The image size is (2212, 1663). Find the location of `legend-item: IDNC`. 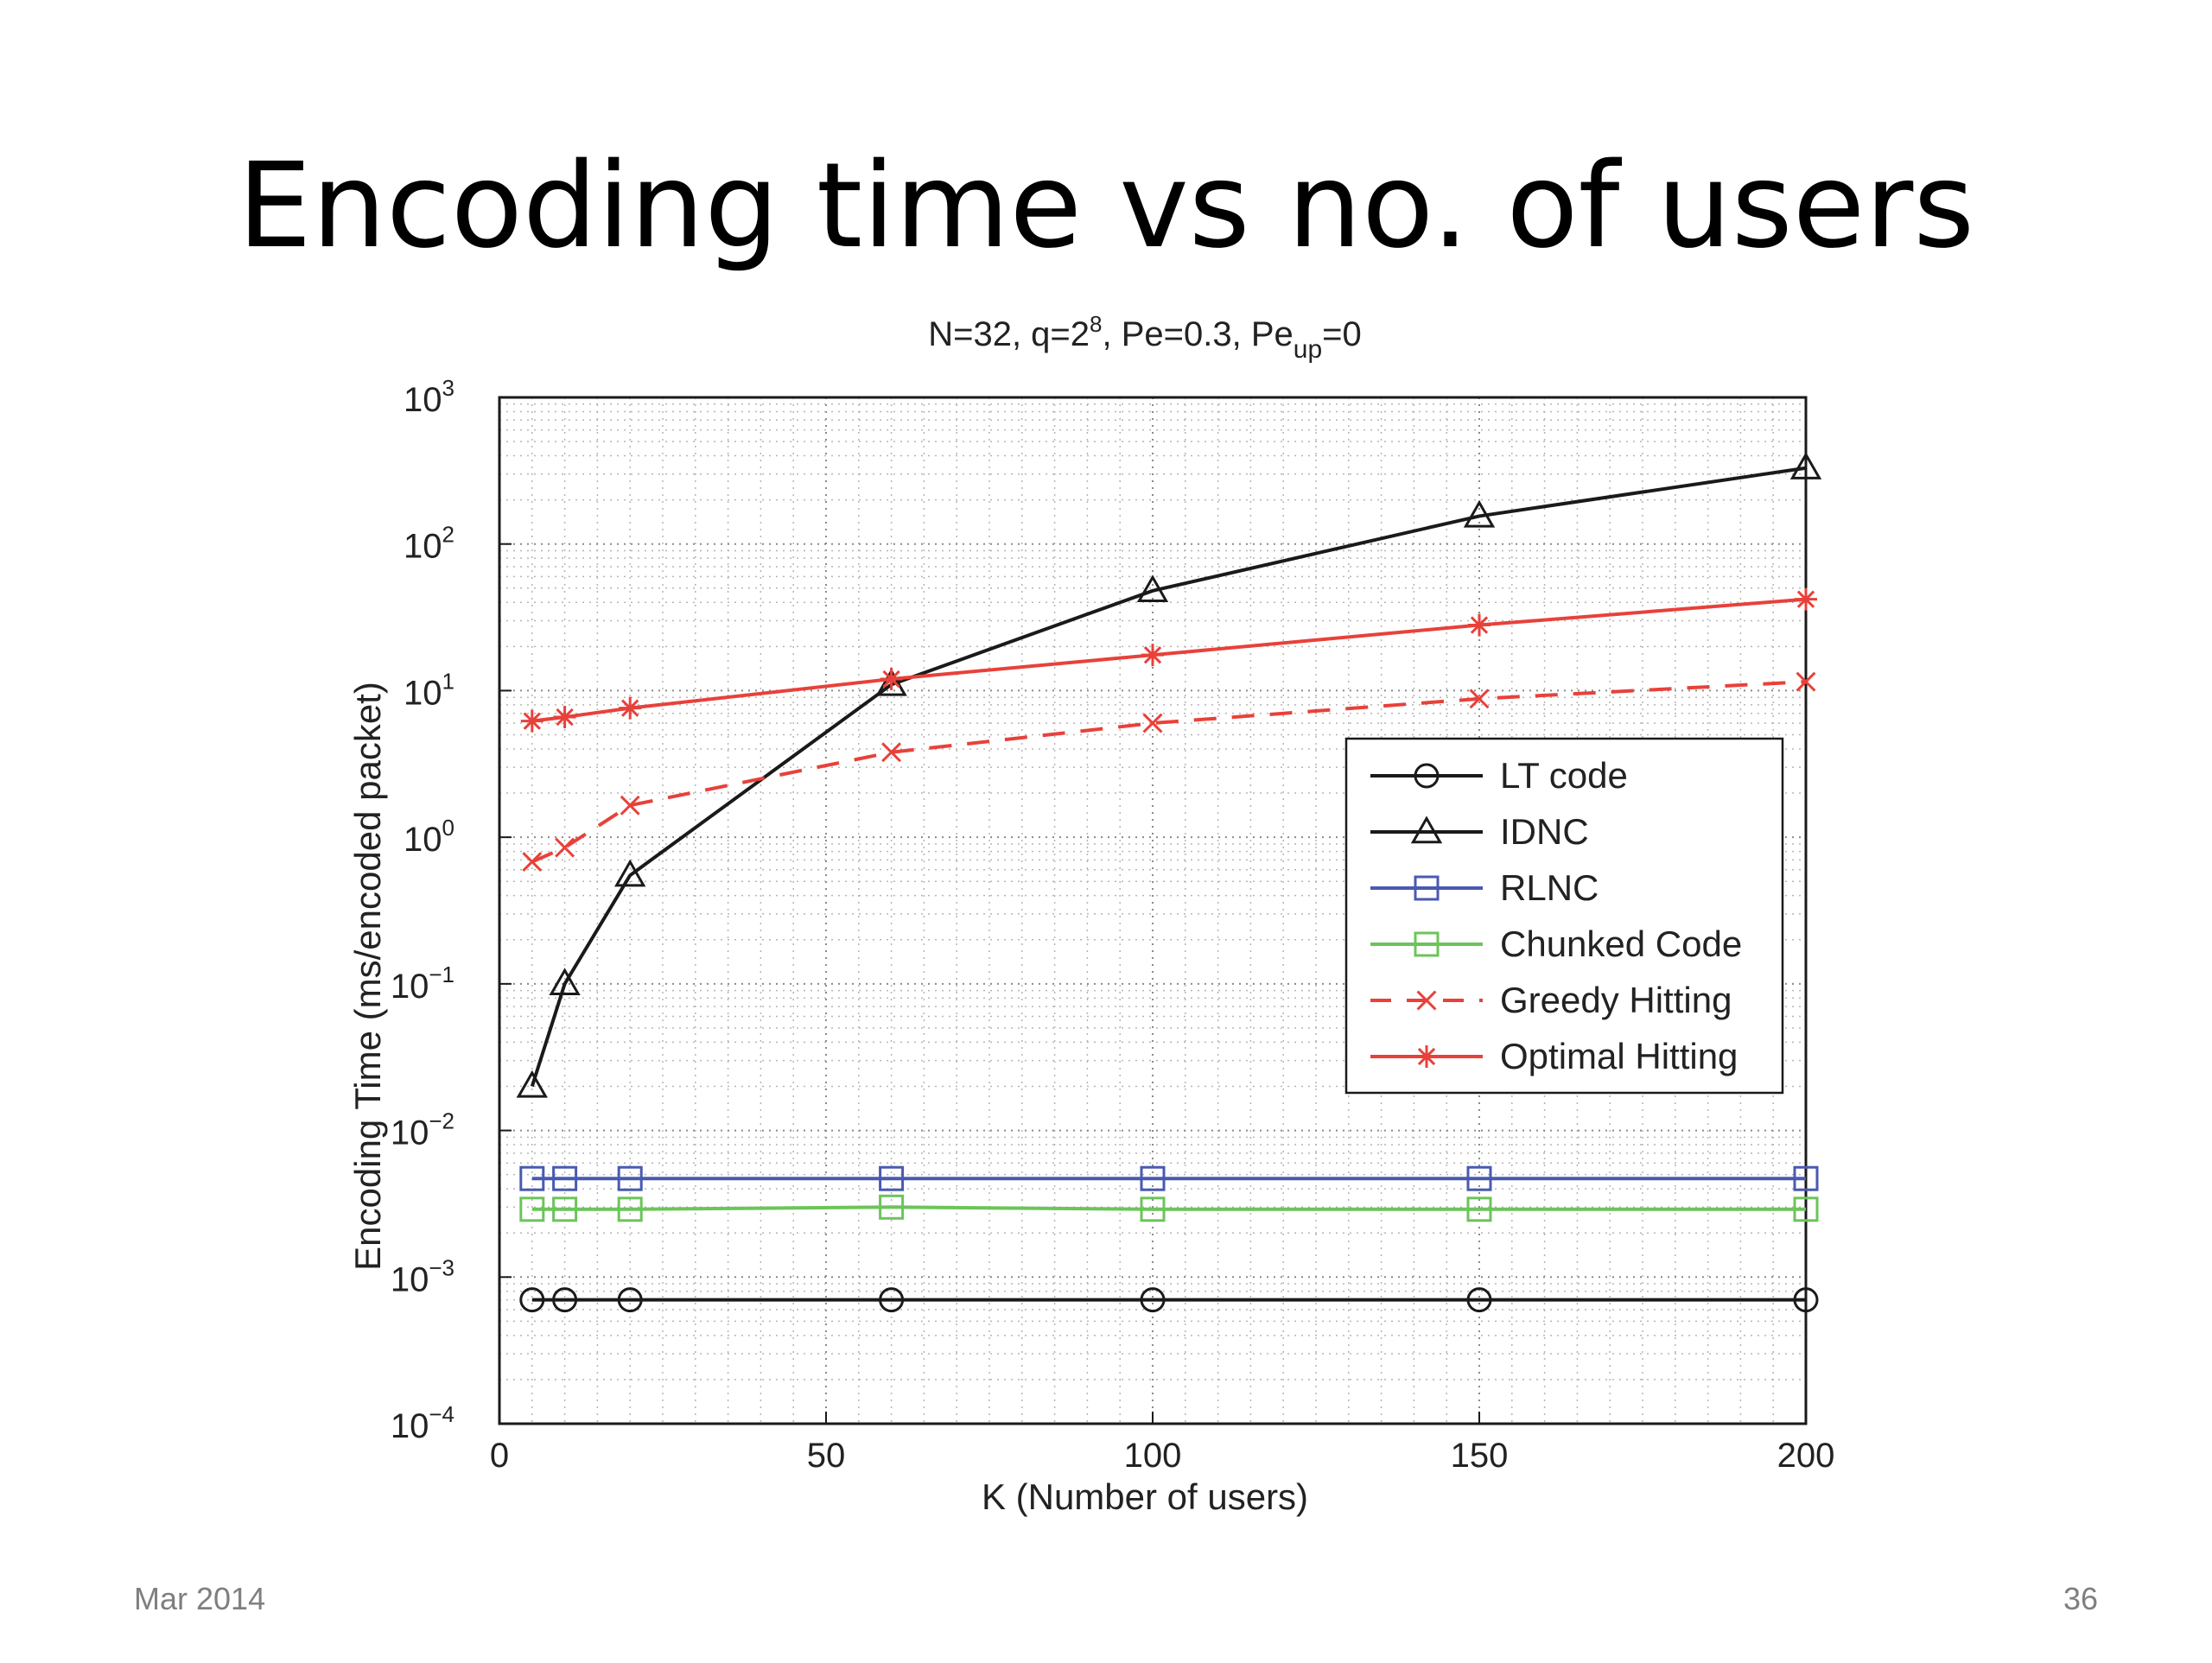

legend-item: IDNC is located at coordinates (1479, 832).